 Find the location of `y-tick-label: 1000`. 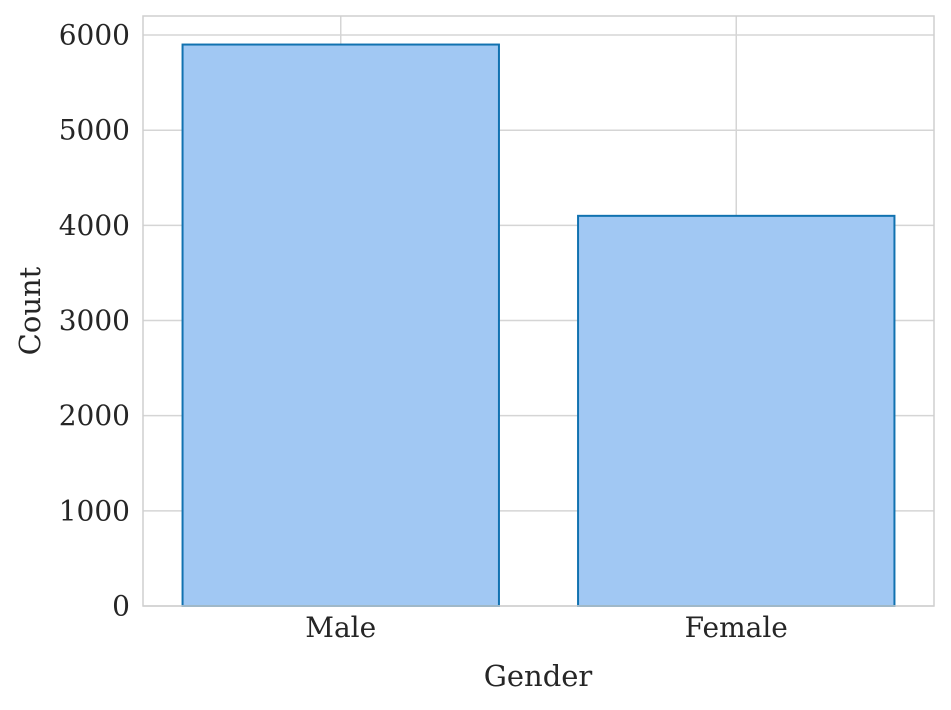

y-tick-label: 1000 is located at coordinates (94, 510).